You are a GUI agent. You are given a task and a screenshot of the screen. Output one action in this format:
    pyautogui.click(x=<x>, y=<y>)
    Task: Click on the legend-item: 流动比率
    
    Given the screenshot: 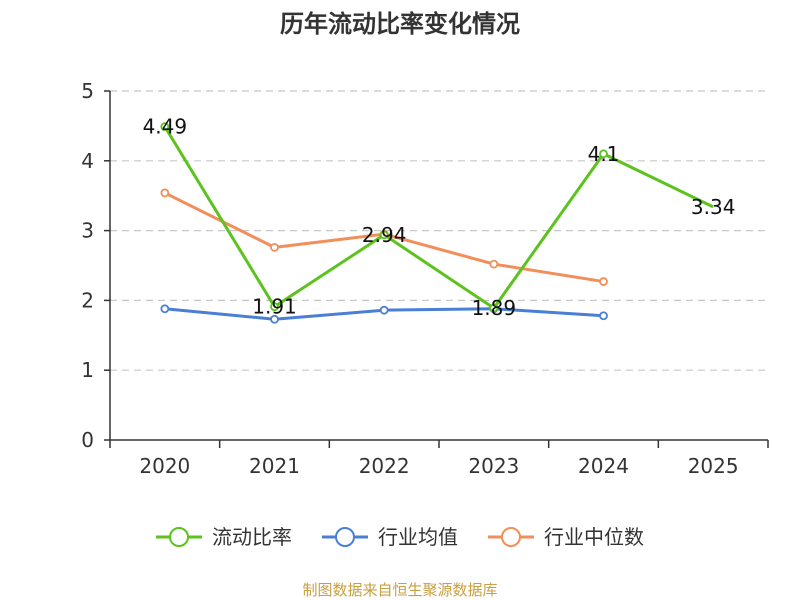 What is the action you would take?
    pyautogui.click(x=224, y=537)
    